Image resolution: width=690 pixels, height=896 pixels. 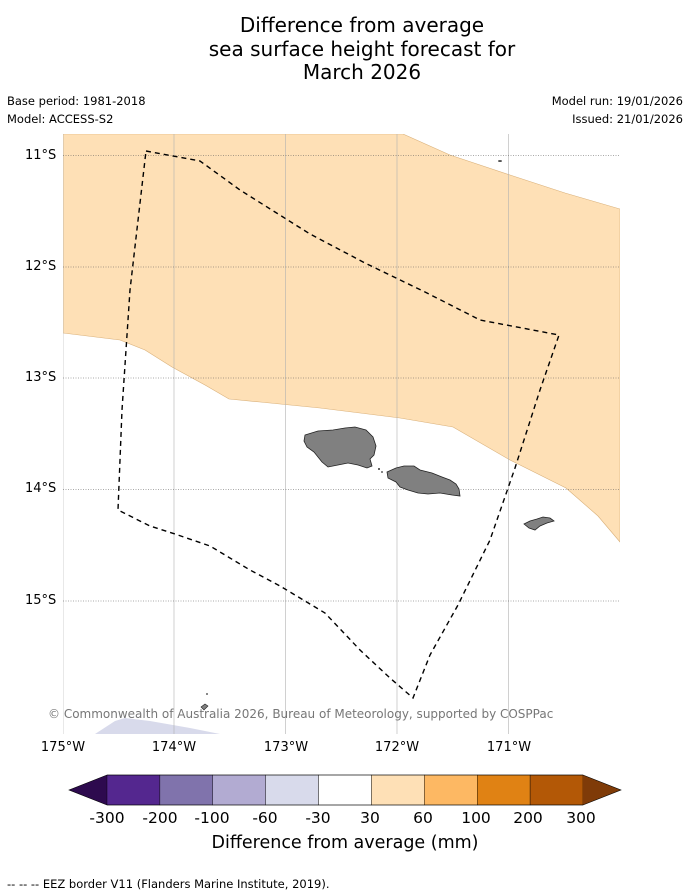 What do you see at coordinates (160, 818) in the screenshot?
I see `colorbar-tick: -200` at bounding box center [160, 818].